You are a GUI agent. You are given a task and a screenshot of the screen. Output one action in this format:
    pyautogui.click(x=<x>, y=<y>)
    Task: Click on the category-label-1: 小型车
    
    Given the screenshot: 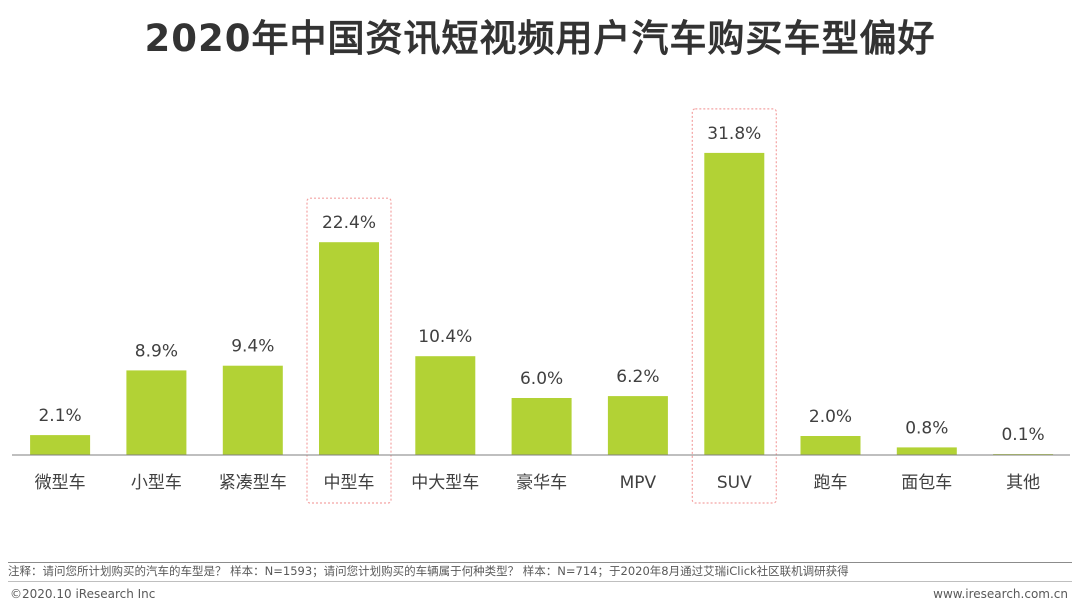 What is the action you would take?
    pyautogui.click(x=156, y=483)
    